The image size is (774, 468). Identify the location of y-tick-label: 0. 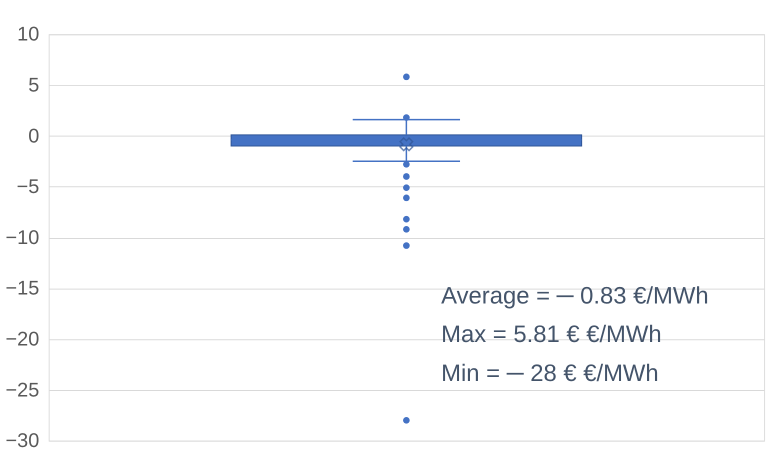
(34, 136).